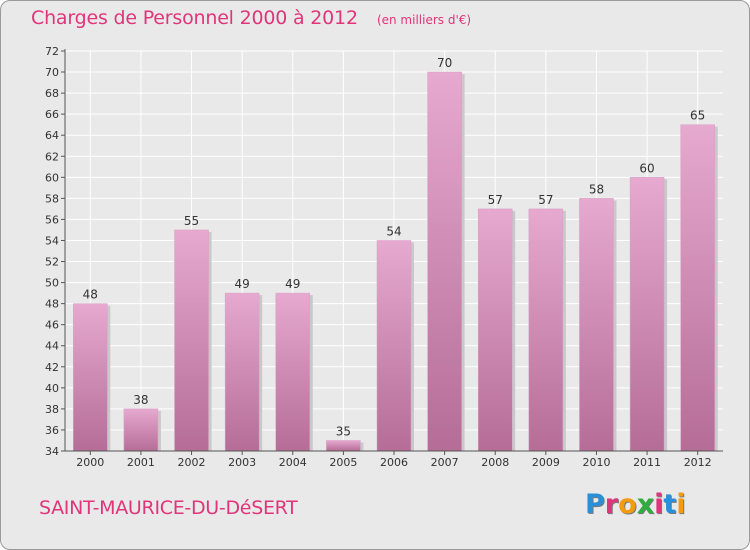  I want to click on x-tick-label: 2011, so click(647, 462).